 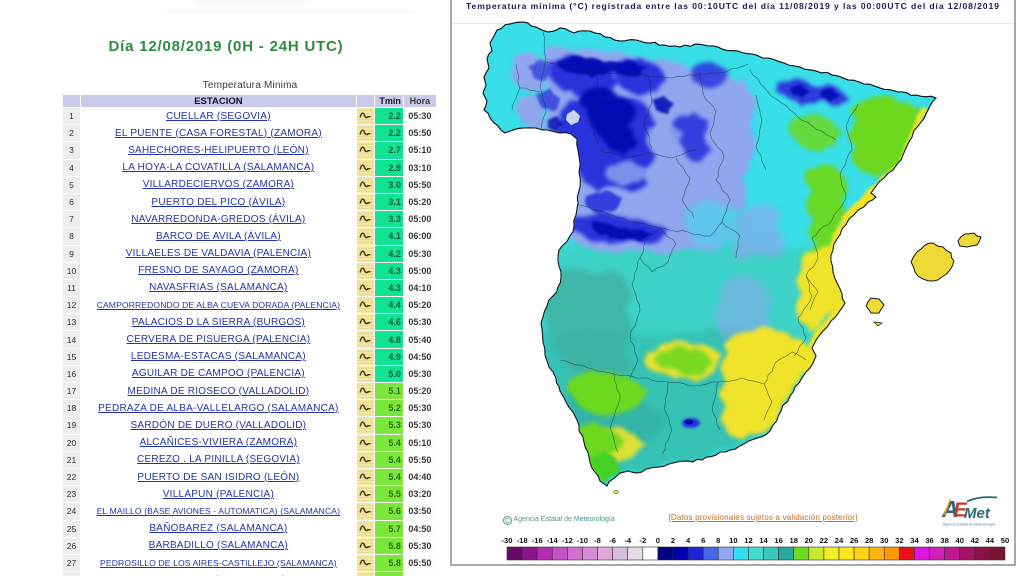 I want to click on svg-text: 42, so click(x=975, y=540).